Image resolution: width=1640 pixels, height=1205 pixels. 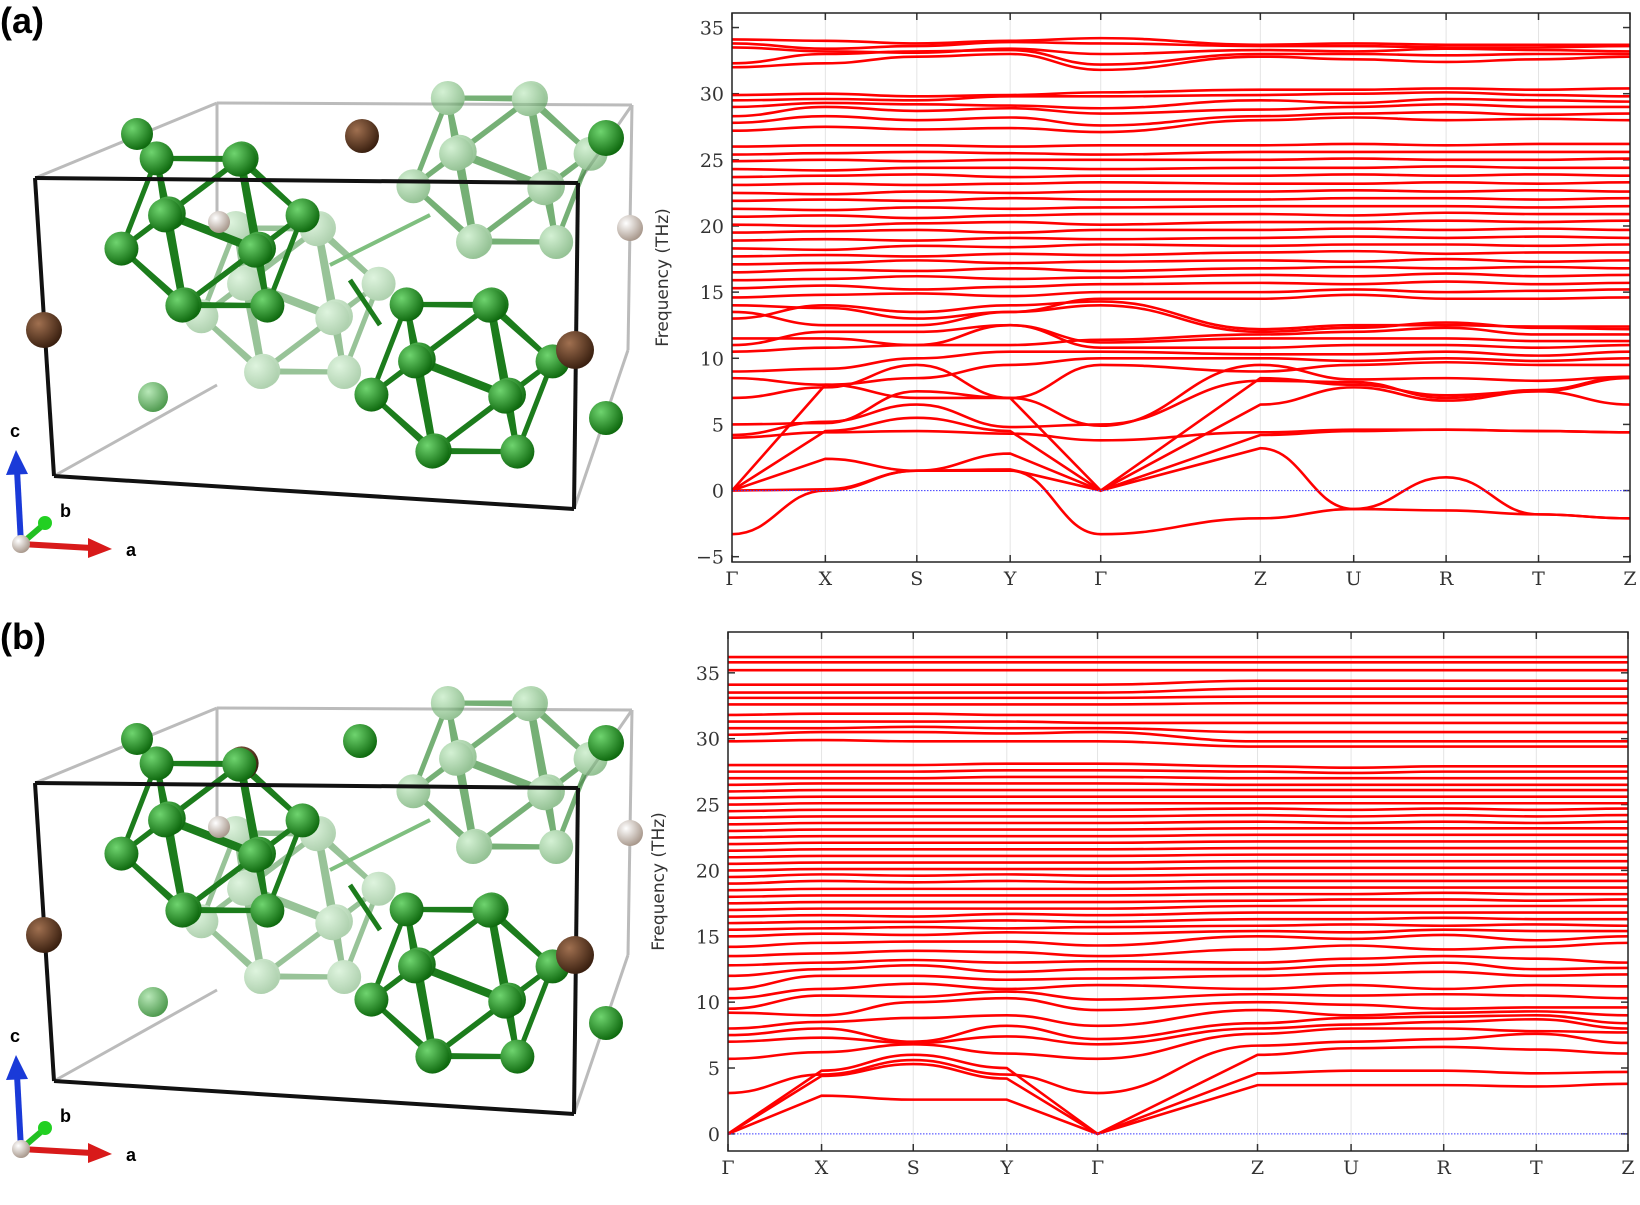 What do you see at coordinates (424, 709) in the screenshot?
I see `unit-cell-back-edge` at bounding box center [424, 709].